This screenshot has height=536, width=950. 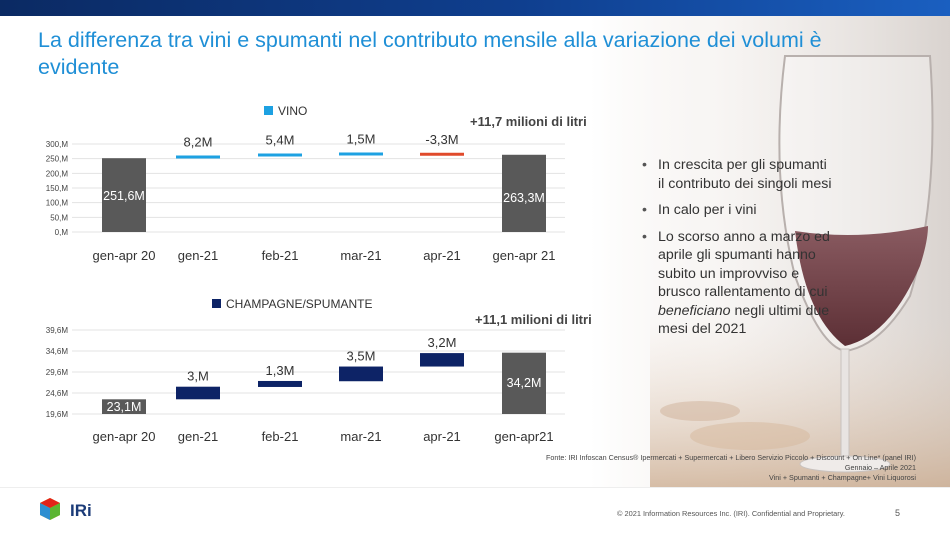 I want to click on bar-value-label: 1,5M, so click(x=361, y=138).